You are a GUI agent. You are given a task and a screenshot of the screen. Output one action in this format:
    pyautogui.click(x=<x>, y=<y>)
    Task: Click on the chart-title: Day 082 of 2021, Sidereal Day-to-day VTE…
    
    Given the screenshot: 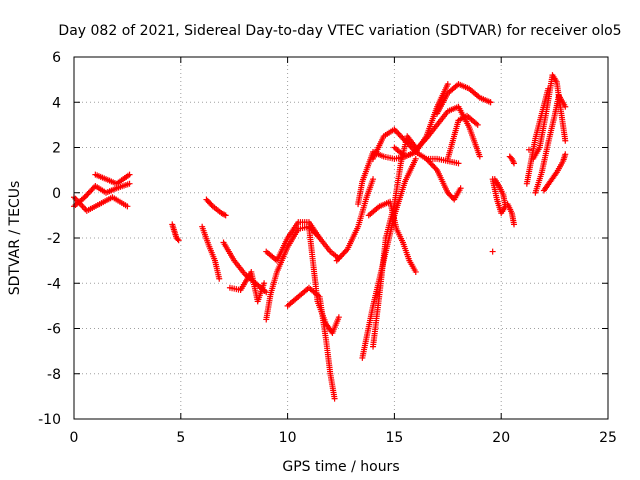 What is the action you would take?
    pyautogui.click(x=339, y=31)
    